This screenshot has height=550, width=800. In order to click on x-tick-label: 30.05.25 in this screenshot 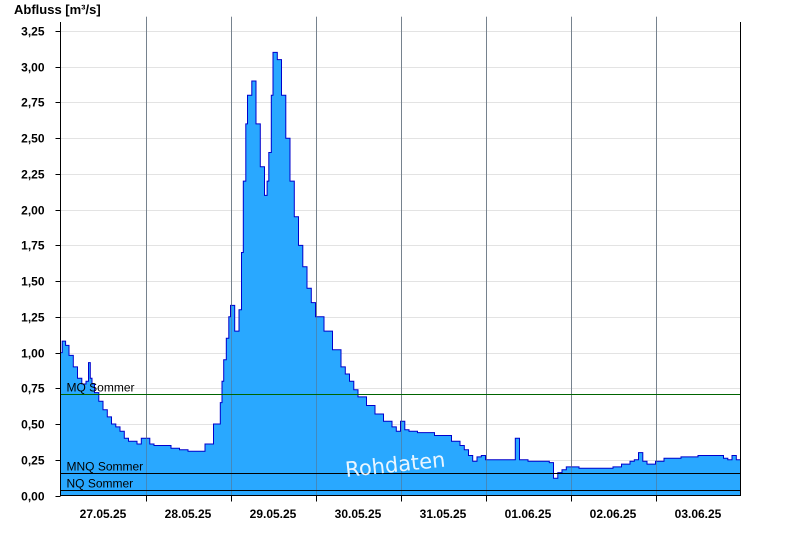, I will do `click(358, 514)`.